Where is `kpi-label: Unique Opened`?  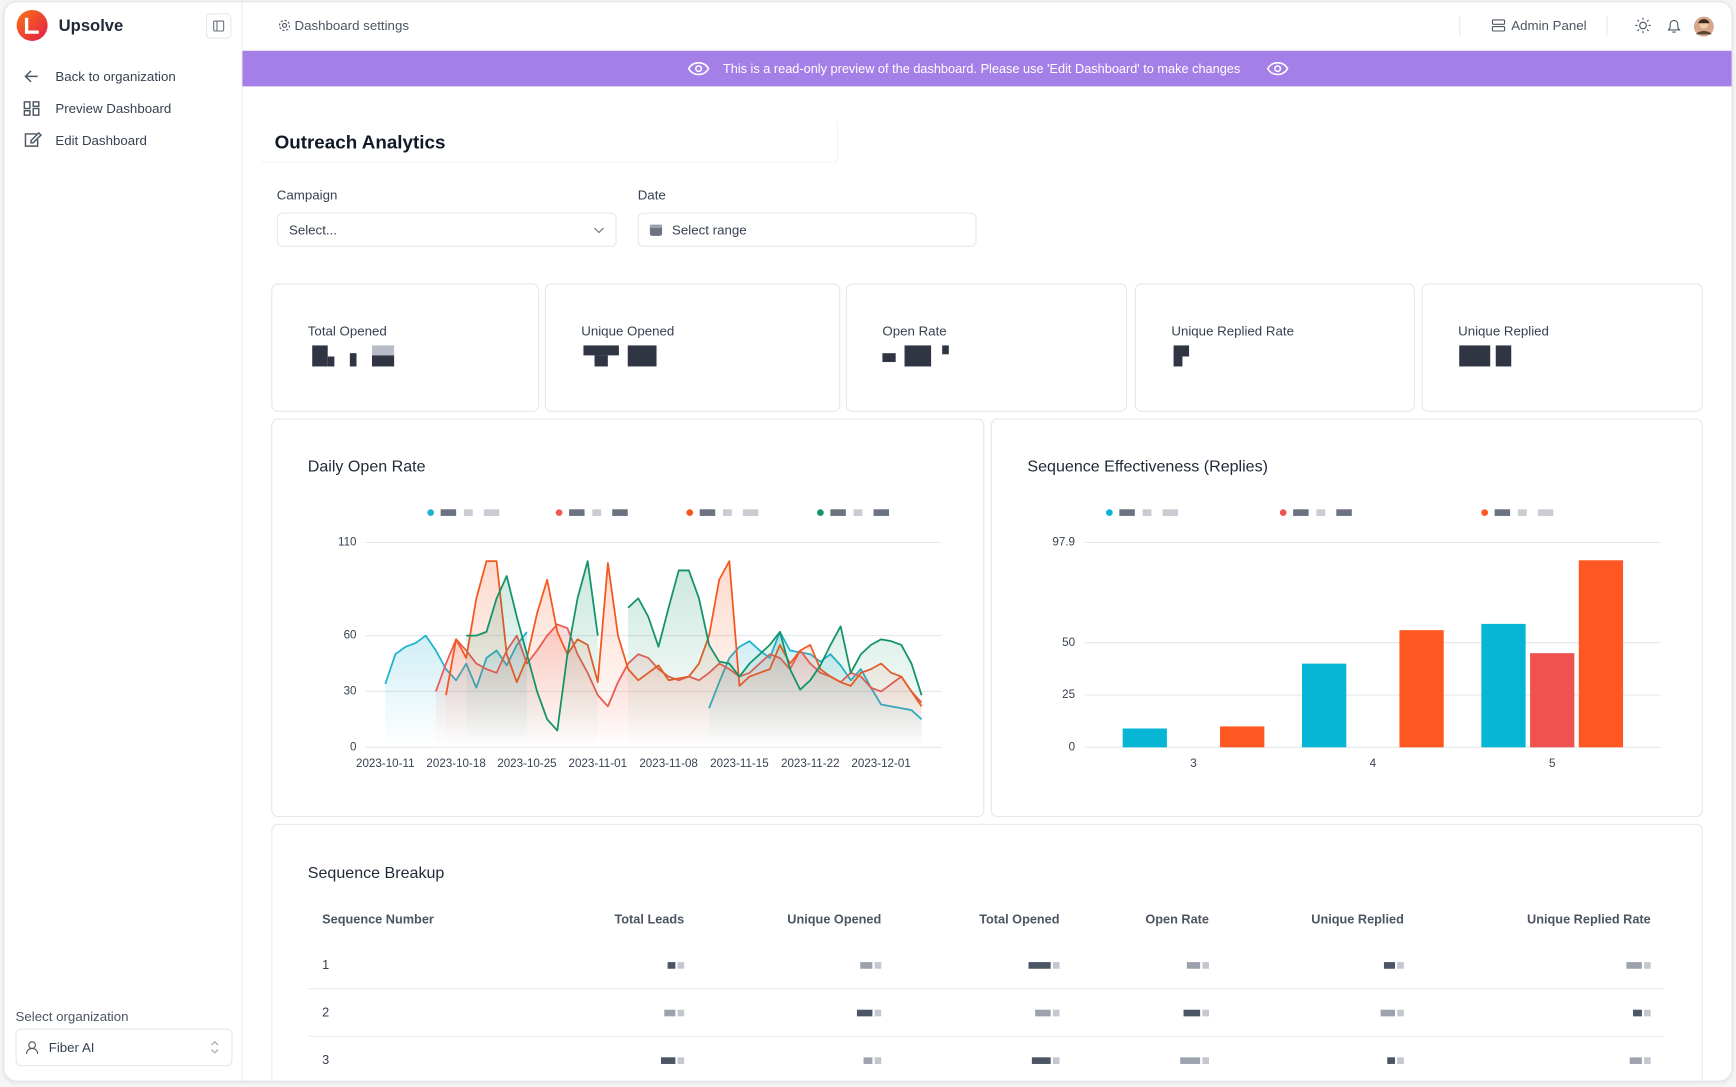 kpi-label: Unique Opened is located at coordinates (628, 331).